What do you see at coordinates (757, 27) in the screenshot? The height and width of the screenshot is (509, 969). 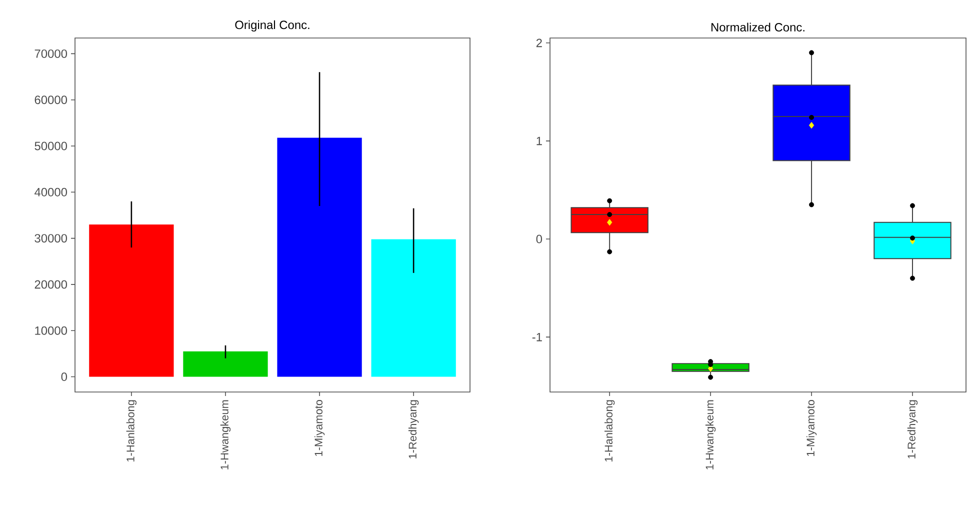 I see `chart-title: Normalized Conc.` at bounding box center [757, 27].